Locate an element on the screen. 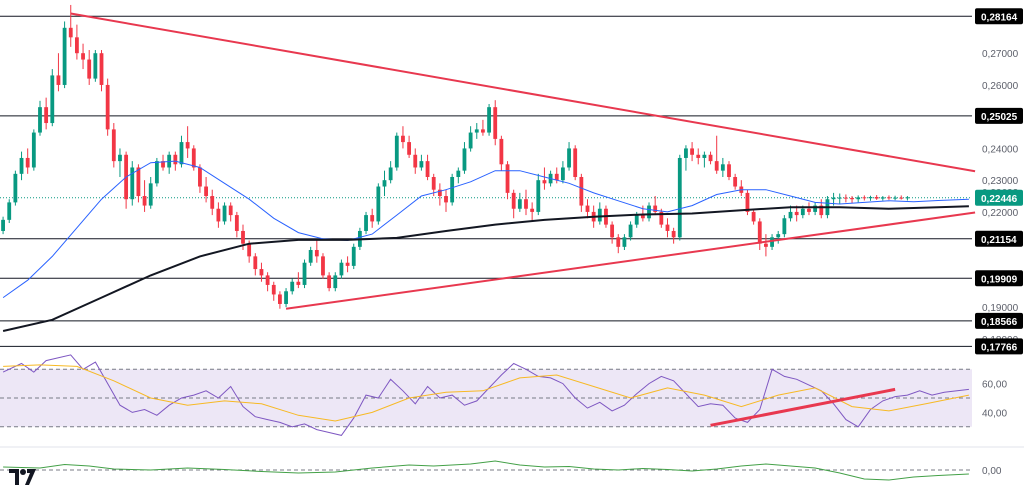 The width and height of the screenshot is (1024, 500). level-tag-label: 0,17766 is located at coordinates (999, 347).